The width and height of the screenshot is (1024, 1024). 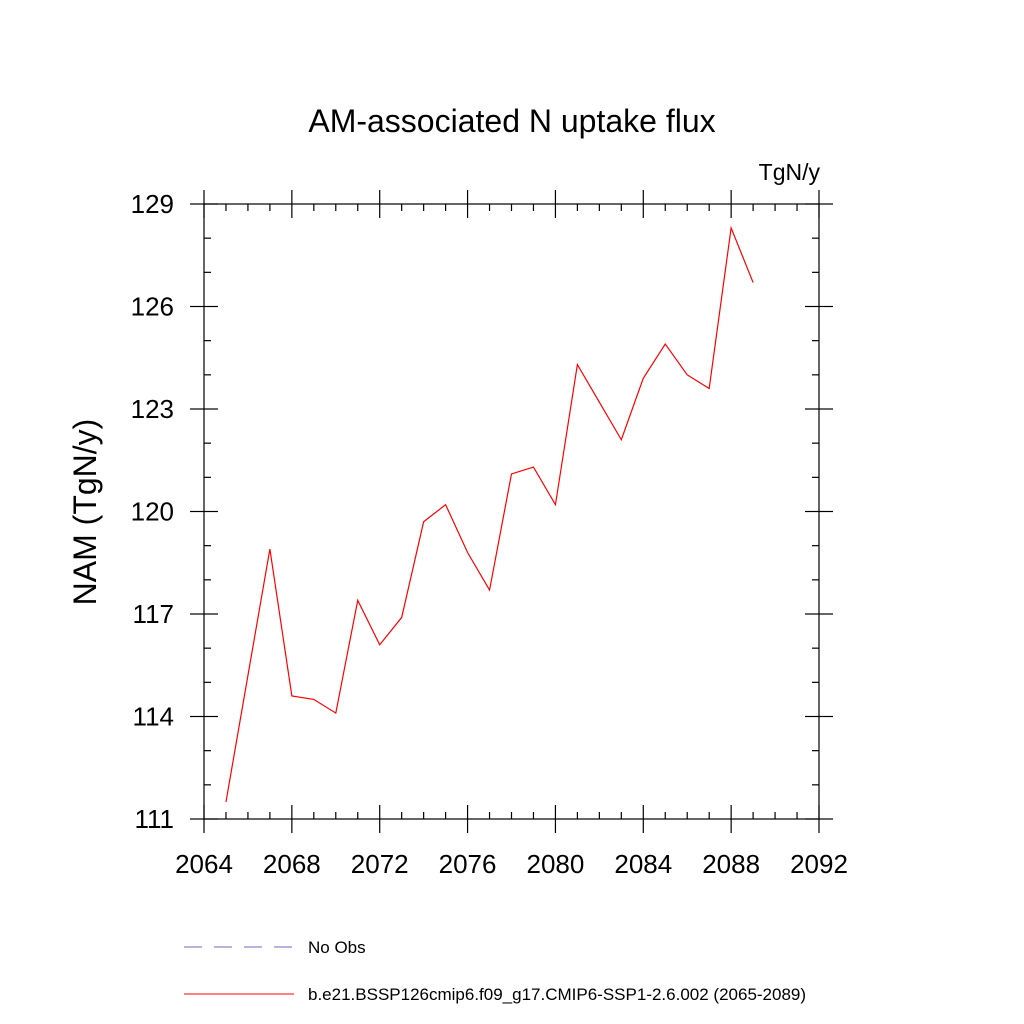 I want to click on y-axis-label: NAM (TgN/y), so click(x=85, y=512).